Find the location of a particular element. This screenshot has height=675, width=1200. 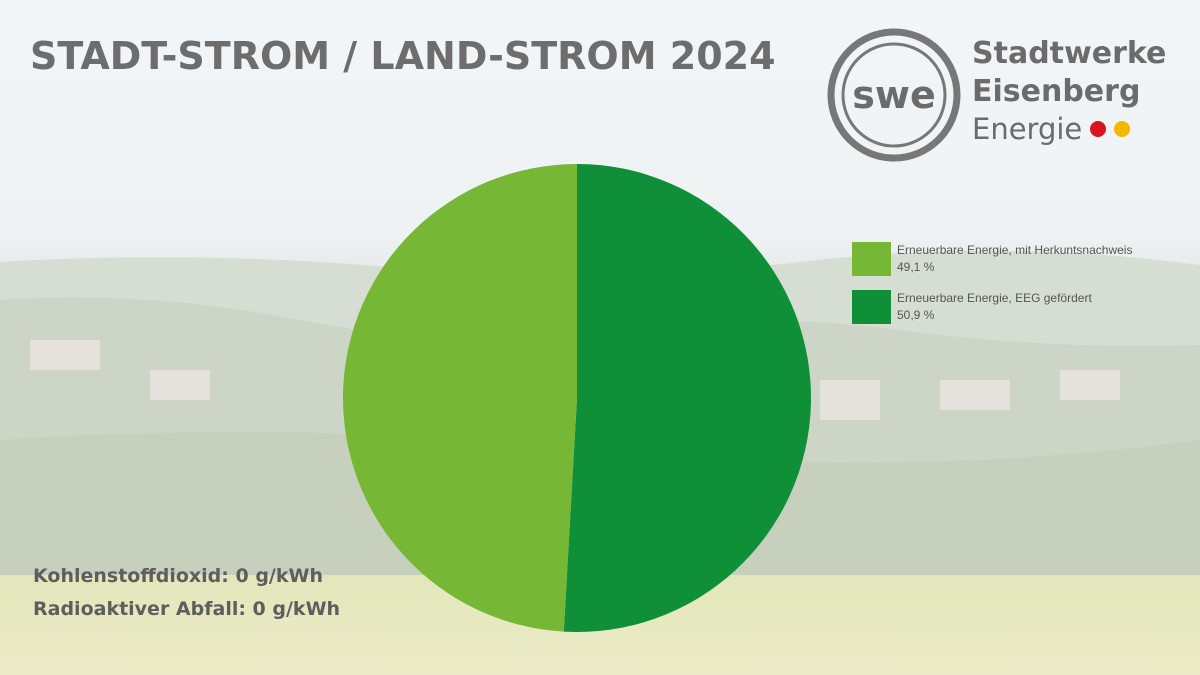

page-title: STADT-STROM / LAND-STROM 2024 is located at coordinates (403, 56).